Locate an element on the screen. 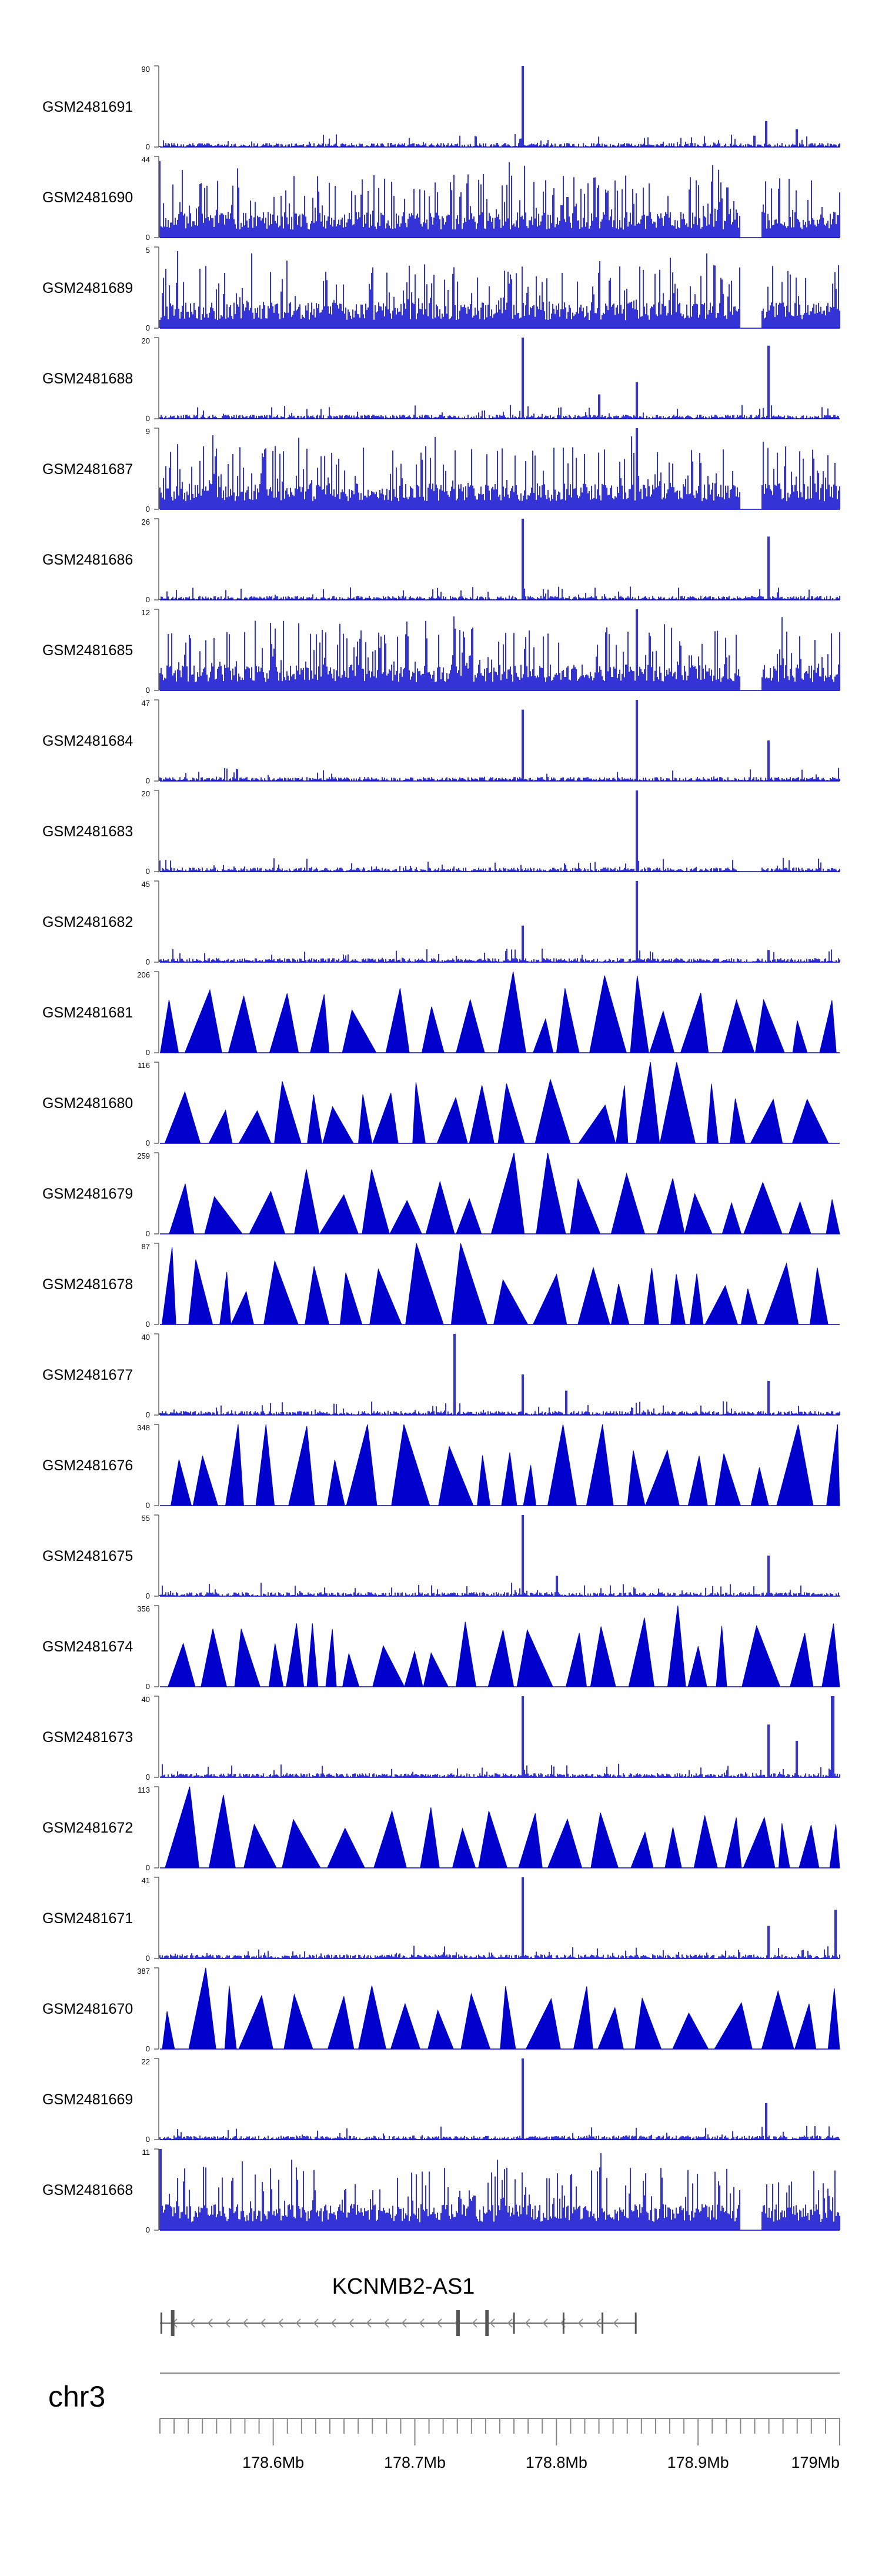  track-gsm2481670: GSM2481670 387 0 is located at coordinates (441, 2010).